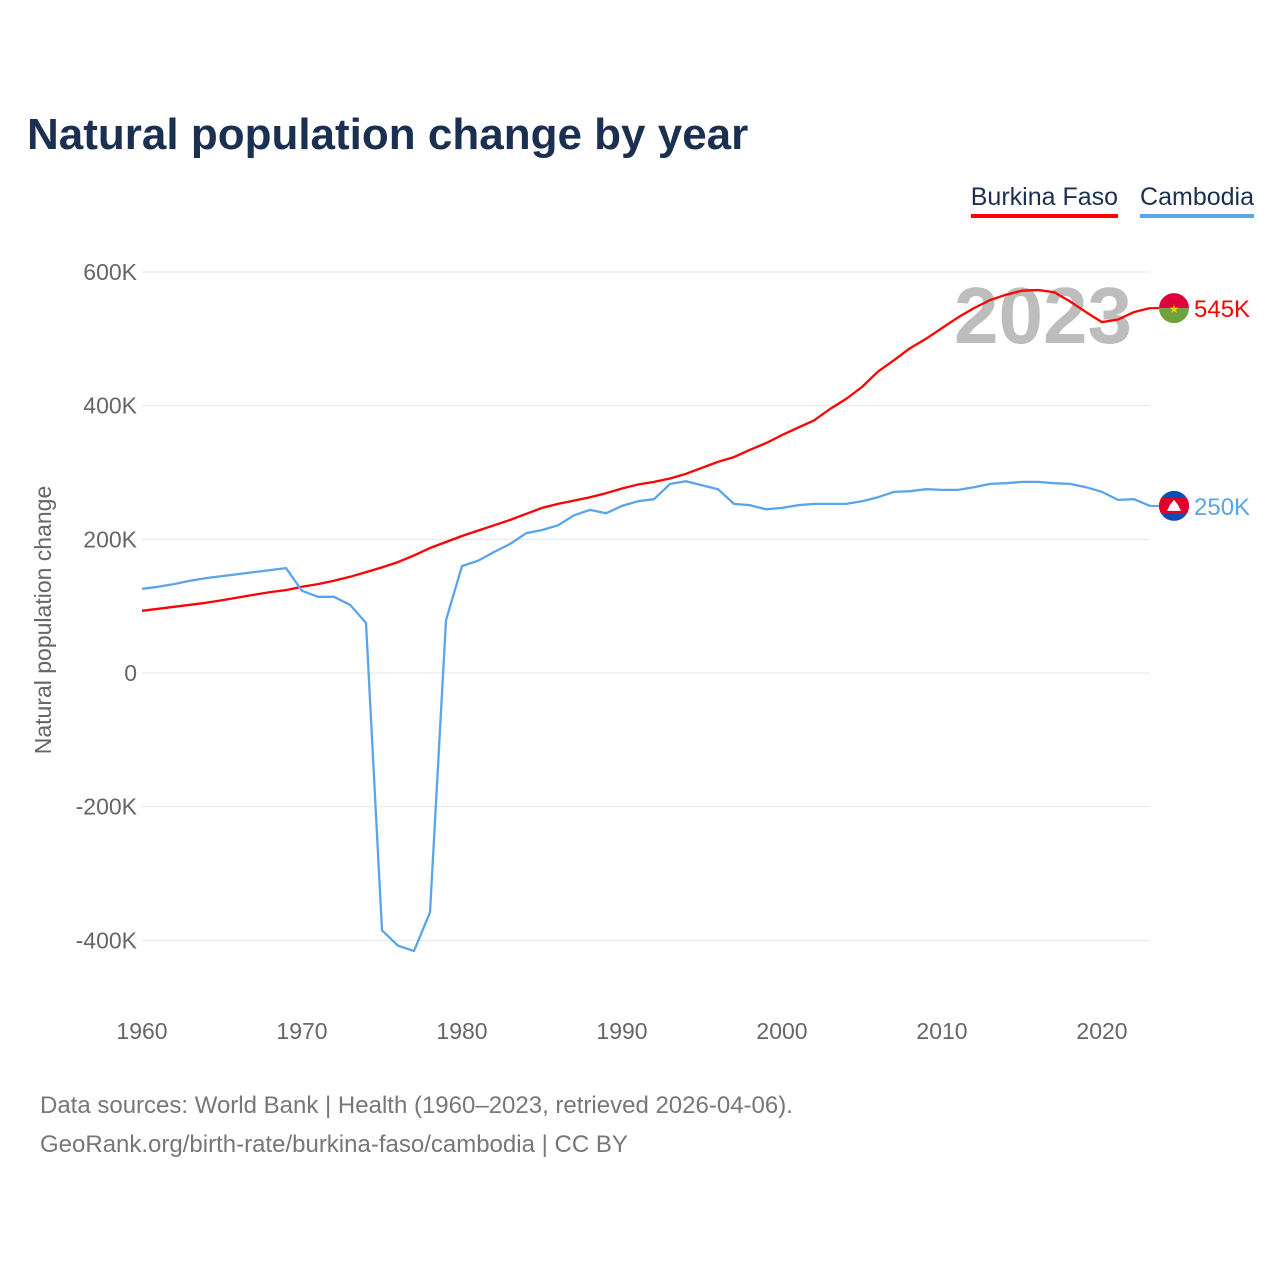 This screenshot has height=1280, width=1280. Describe the element at coordinates (941, 1031) in the screenshot. I see `x-tick-label: 2010` at that location.